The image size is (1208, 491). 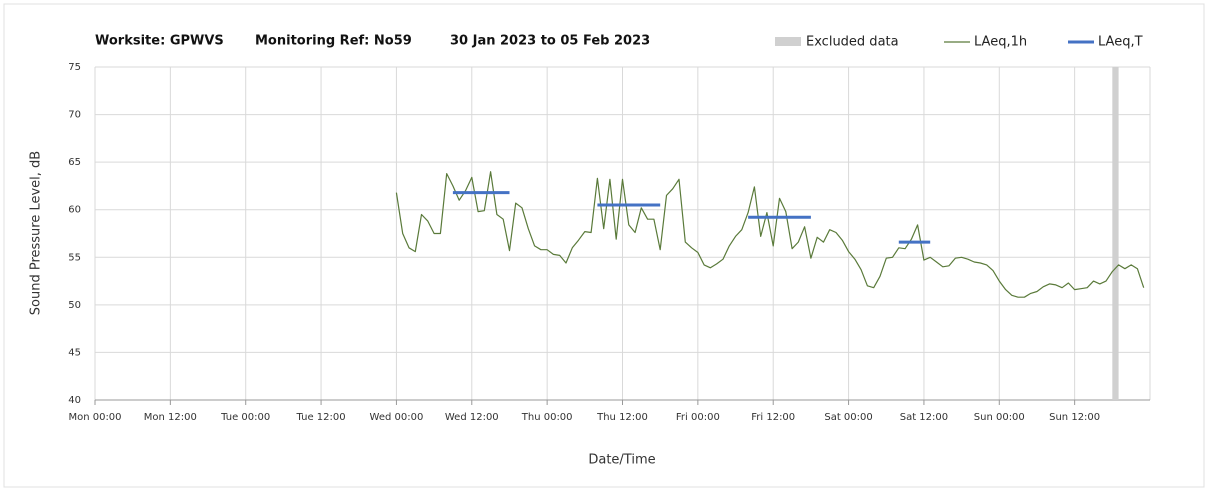 What do you see at coordinates (333, 41) in the screenshot?
I see `chart-title: Monitoring Ref: No59` at bounding box center [333, 41].